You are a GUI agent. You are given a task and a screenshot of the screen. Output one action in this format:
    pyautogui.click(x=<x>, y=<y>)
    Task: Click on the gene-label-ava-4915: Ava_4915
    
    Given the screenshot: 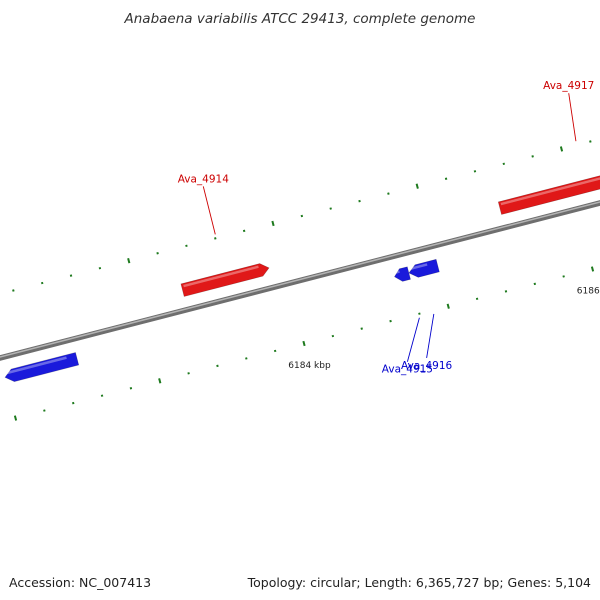 What is the action you would take?
    pyautogui.click(x=407, y=370)
    